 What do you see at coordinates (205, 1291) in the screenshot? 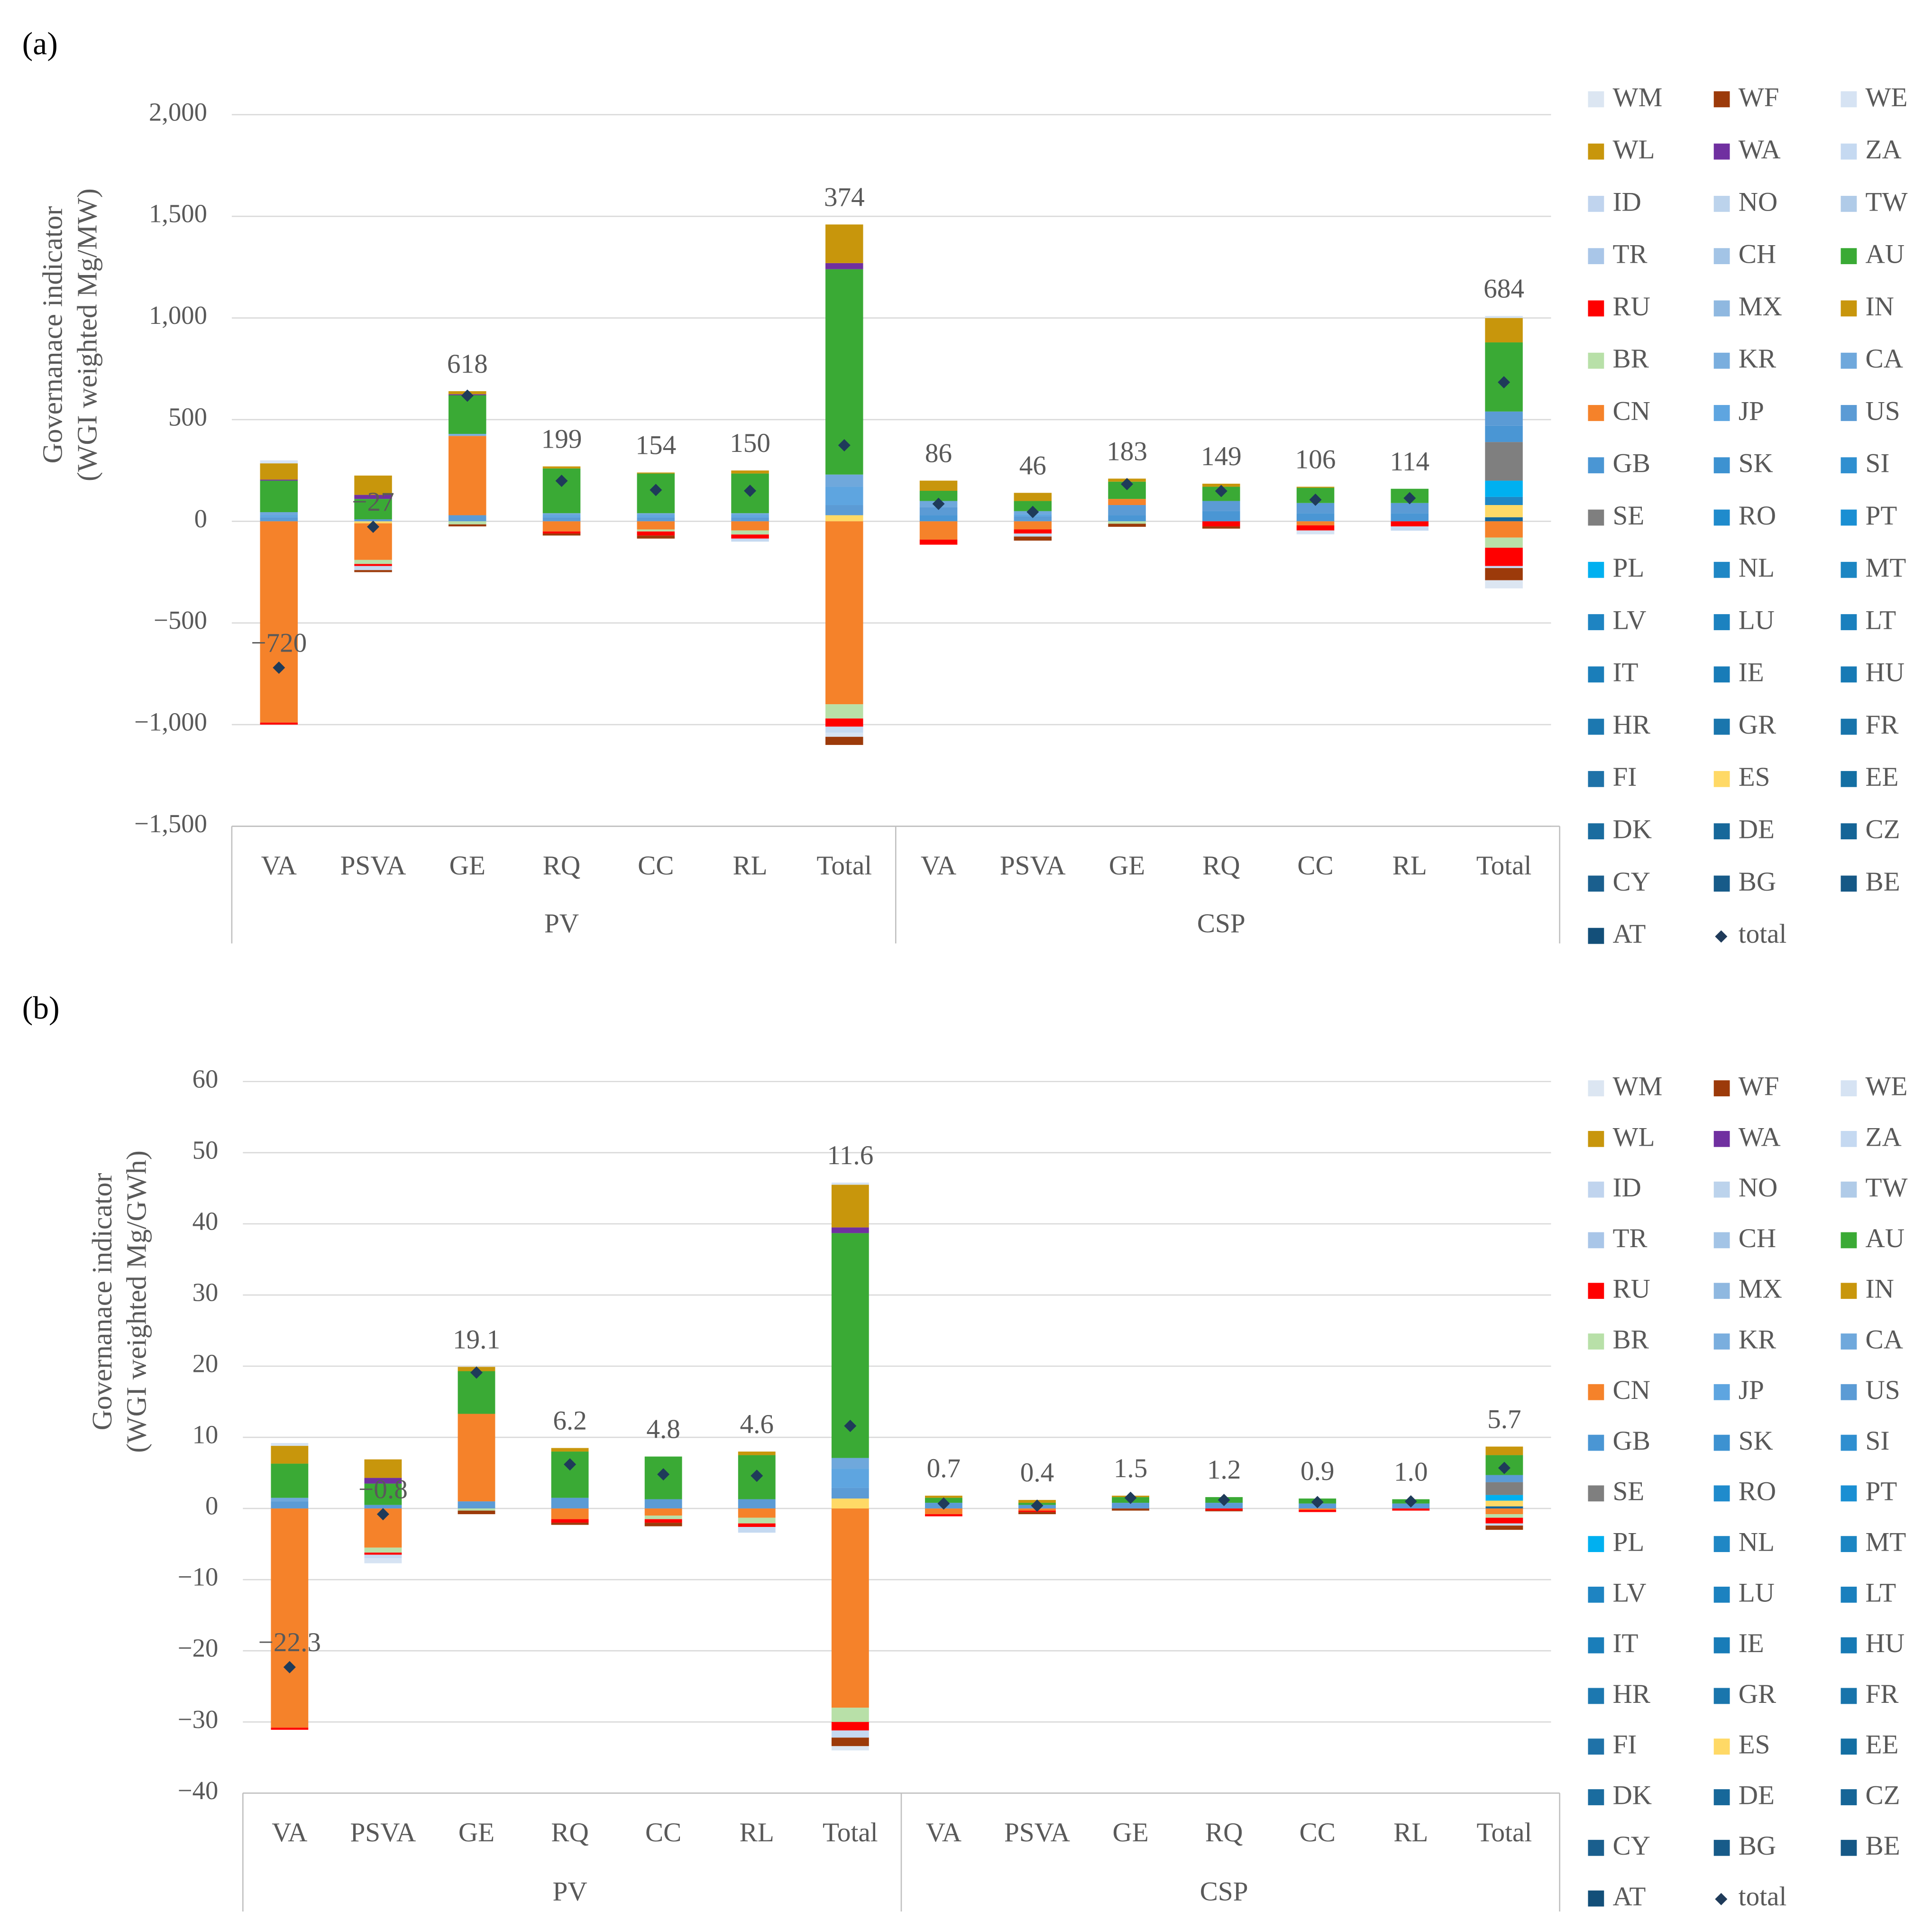
I see `y-tick-label: 30` at bounding box center [205, 1291].